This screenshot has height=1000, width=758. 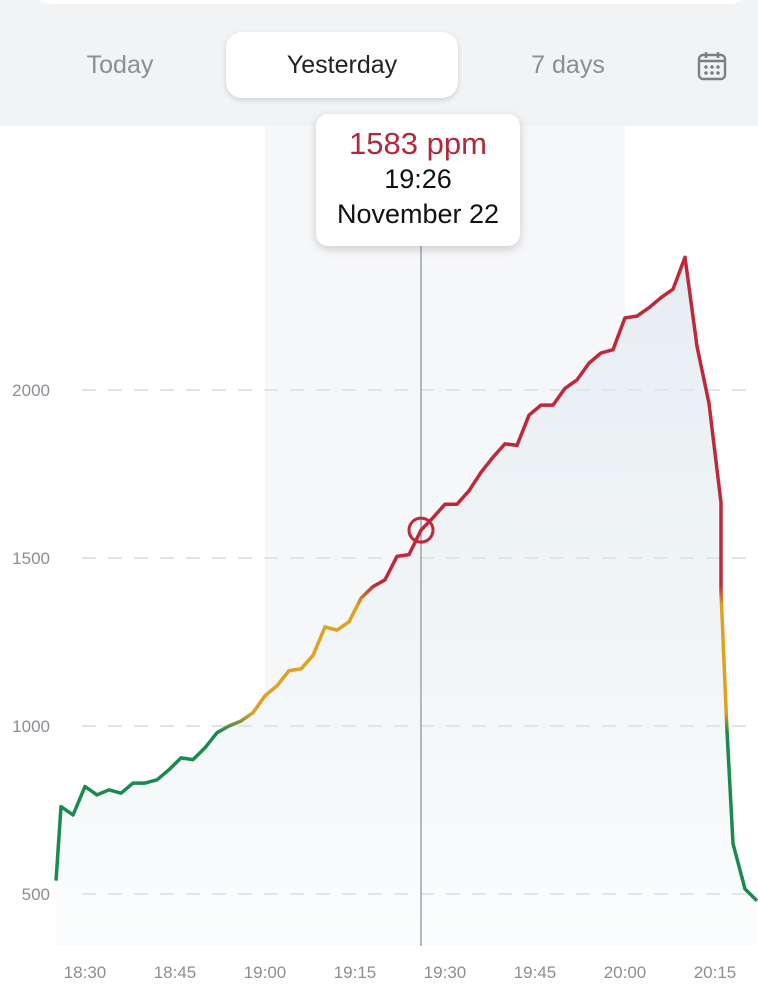 I want to click on calendar-icon, so click(x=712, y=66).